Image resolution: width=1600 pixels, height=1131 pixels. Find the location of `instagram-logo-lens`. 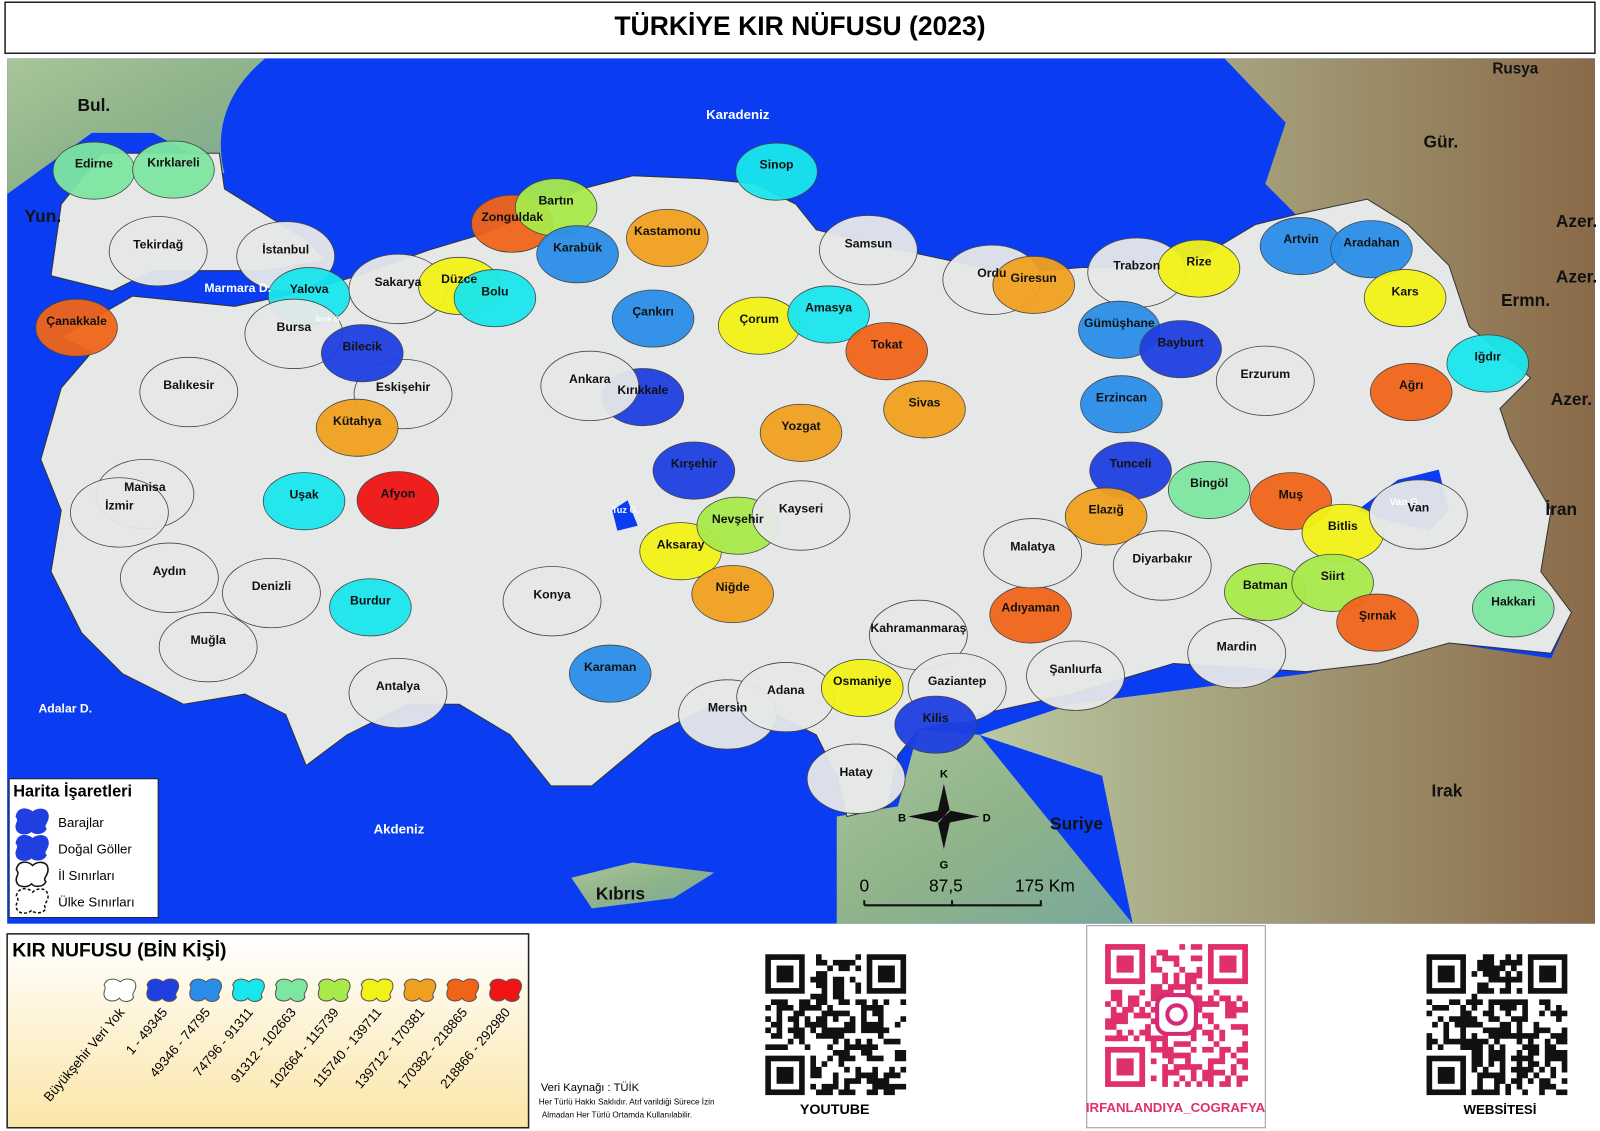

instagram-logo-lens is located at coordinates (1176, 1014).